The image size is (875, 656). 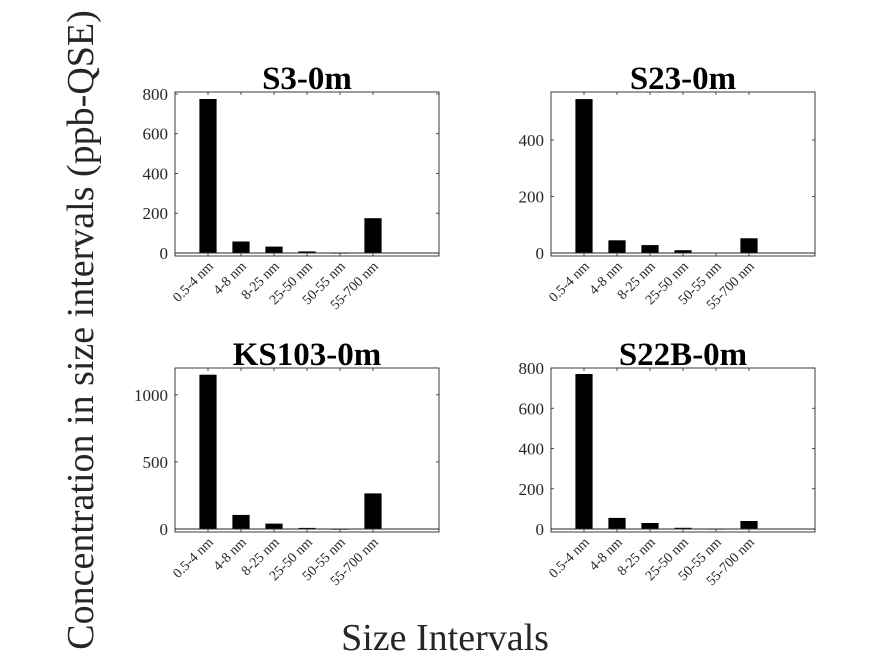 I want to click on panel-title: S3-0m, so click(x=307, y=79).